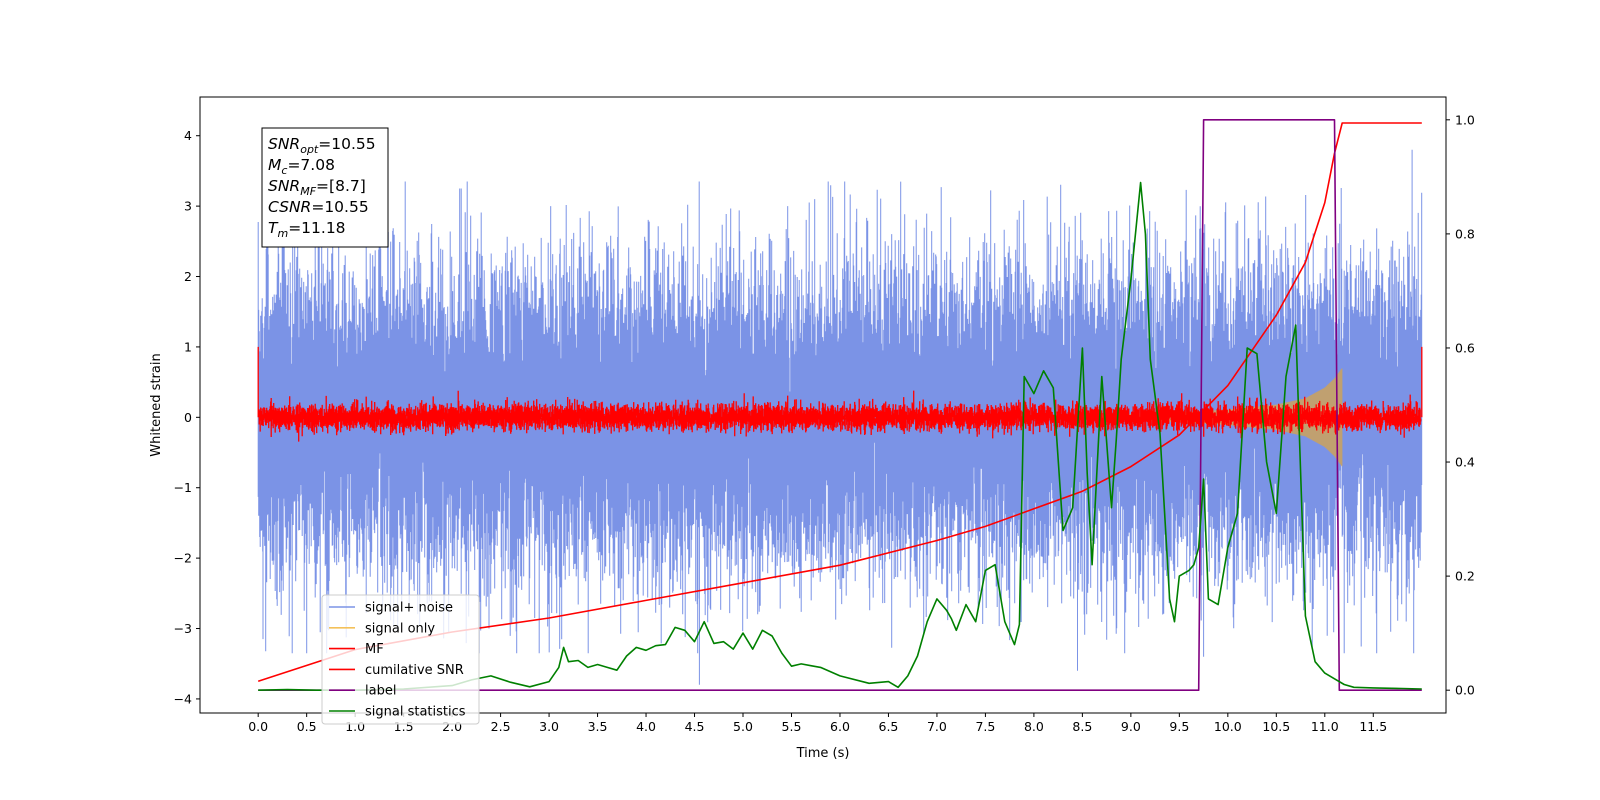 The image size is (1600, 800). I want to click on annotation-line: SNRMF=[8.7], so click(317, 187).